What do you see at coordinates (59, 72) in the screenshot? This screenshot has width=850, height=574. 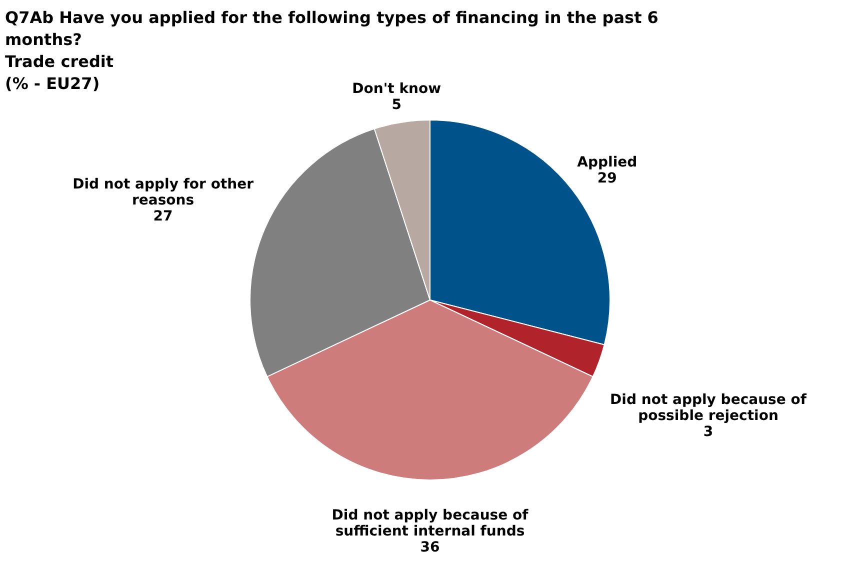 I see `chart-subtitle: Trade credit (% - EU27)` at bounding box center [59, 72].